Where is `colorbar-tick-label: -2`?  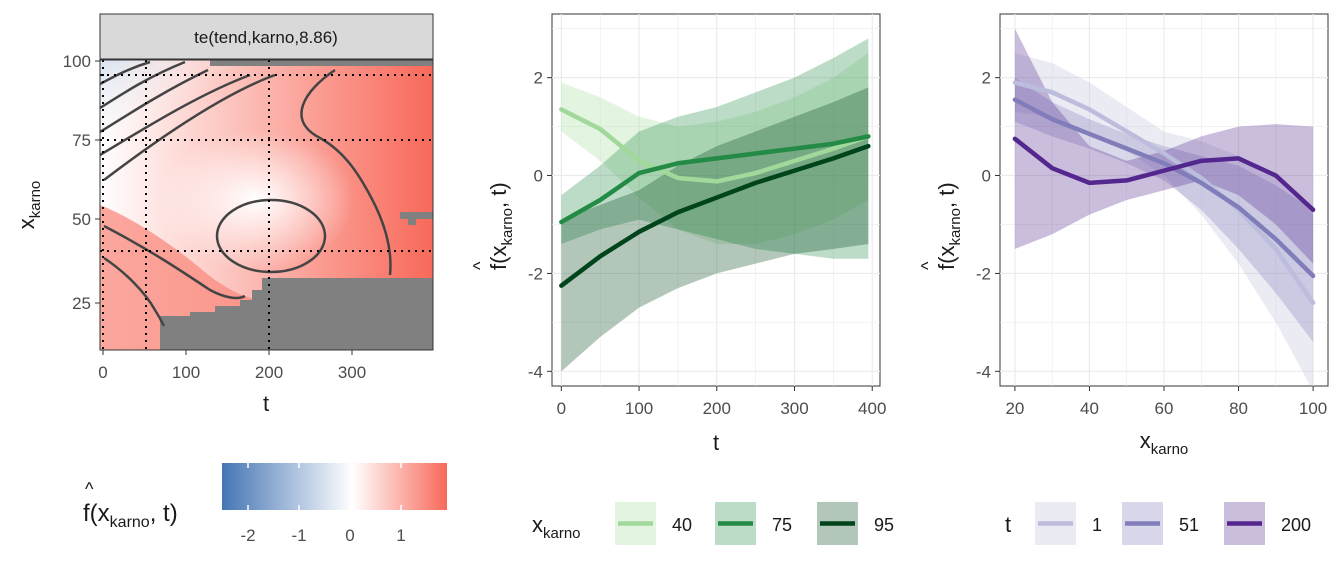
colorbar-tick-label: -2 is located at coordinates (247, 535).